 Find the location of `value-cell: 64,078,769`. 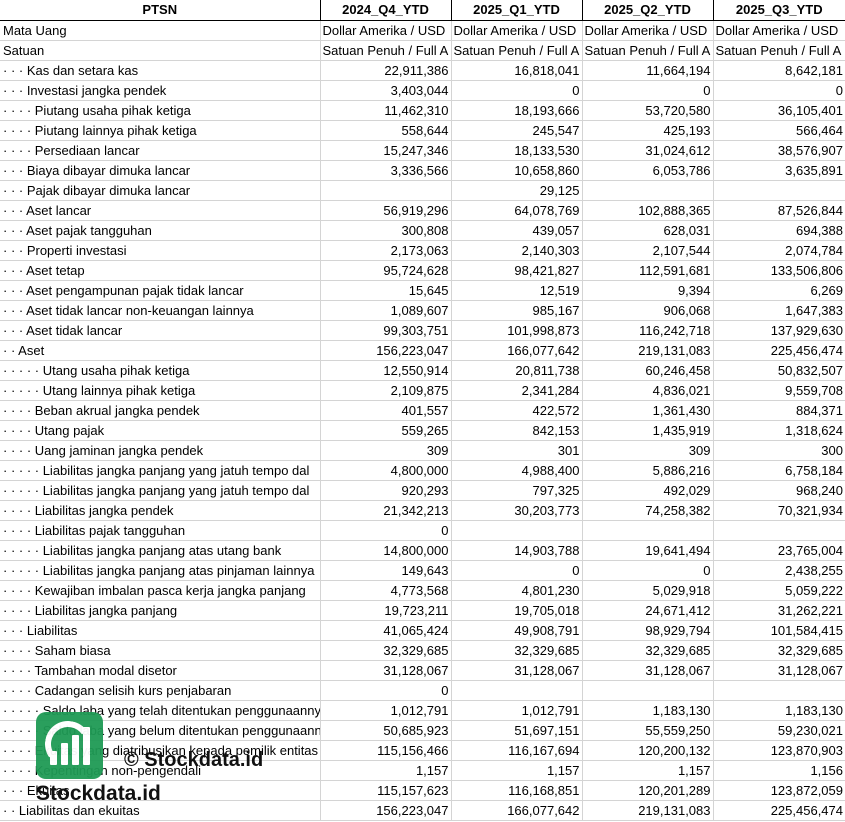

value-cell: 64,078,769 is located at coordinates (517, 210).